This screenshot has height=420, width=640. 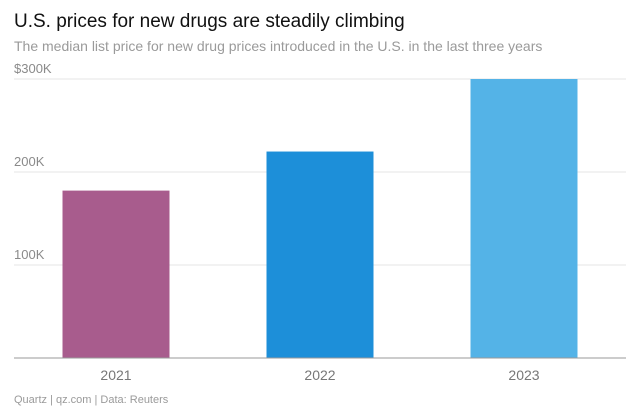 What do you see at coordinates (115, 375) in the screenshot?
I see `x-tick-label: 2021` at bounding box center [115, 375].